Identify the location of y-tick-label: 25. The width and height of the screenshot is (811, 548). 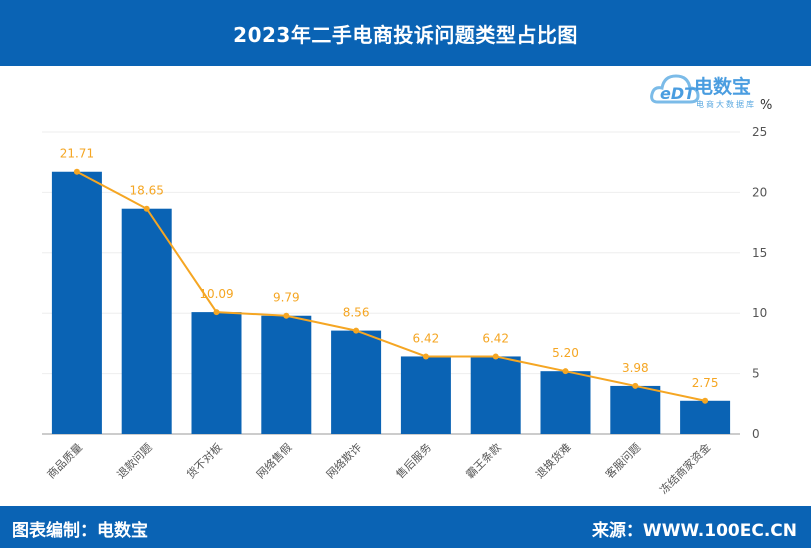
(759, 132).